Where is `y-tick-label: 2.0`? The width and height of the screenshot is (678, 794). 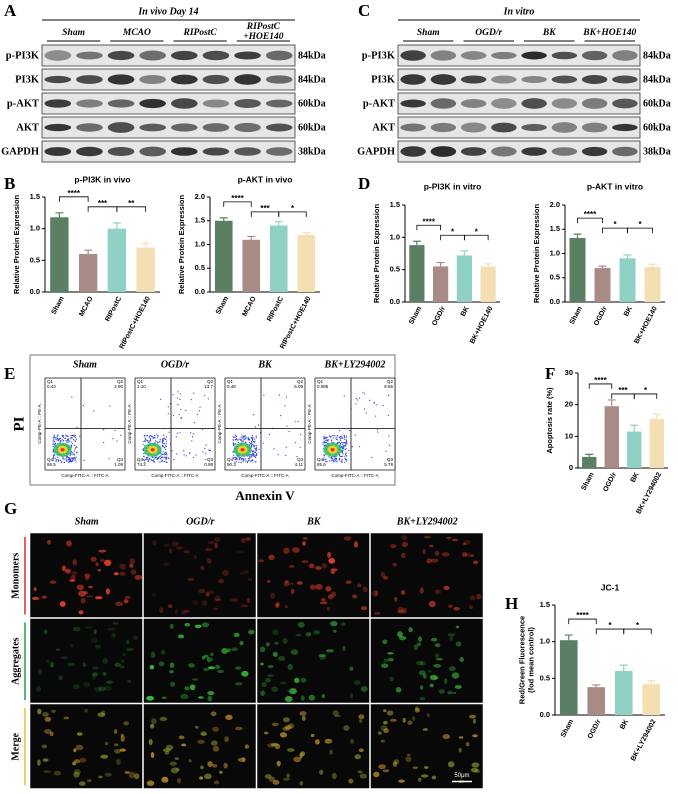
y-tick-label: 2.0 is located at coordinates (555, 204).